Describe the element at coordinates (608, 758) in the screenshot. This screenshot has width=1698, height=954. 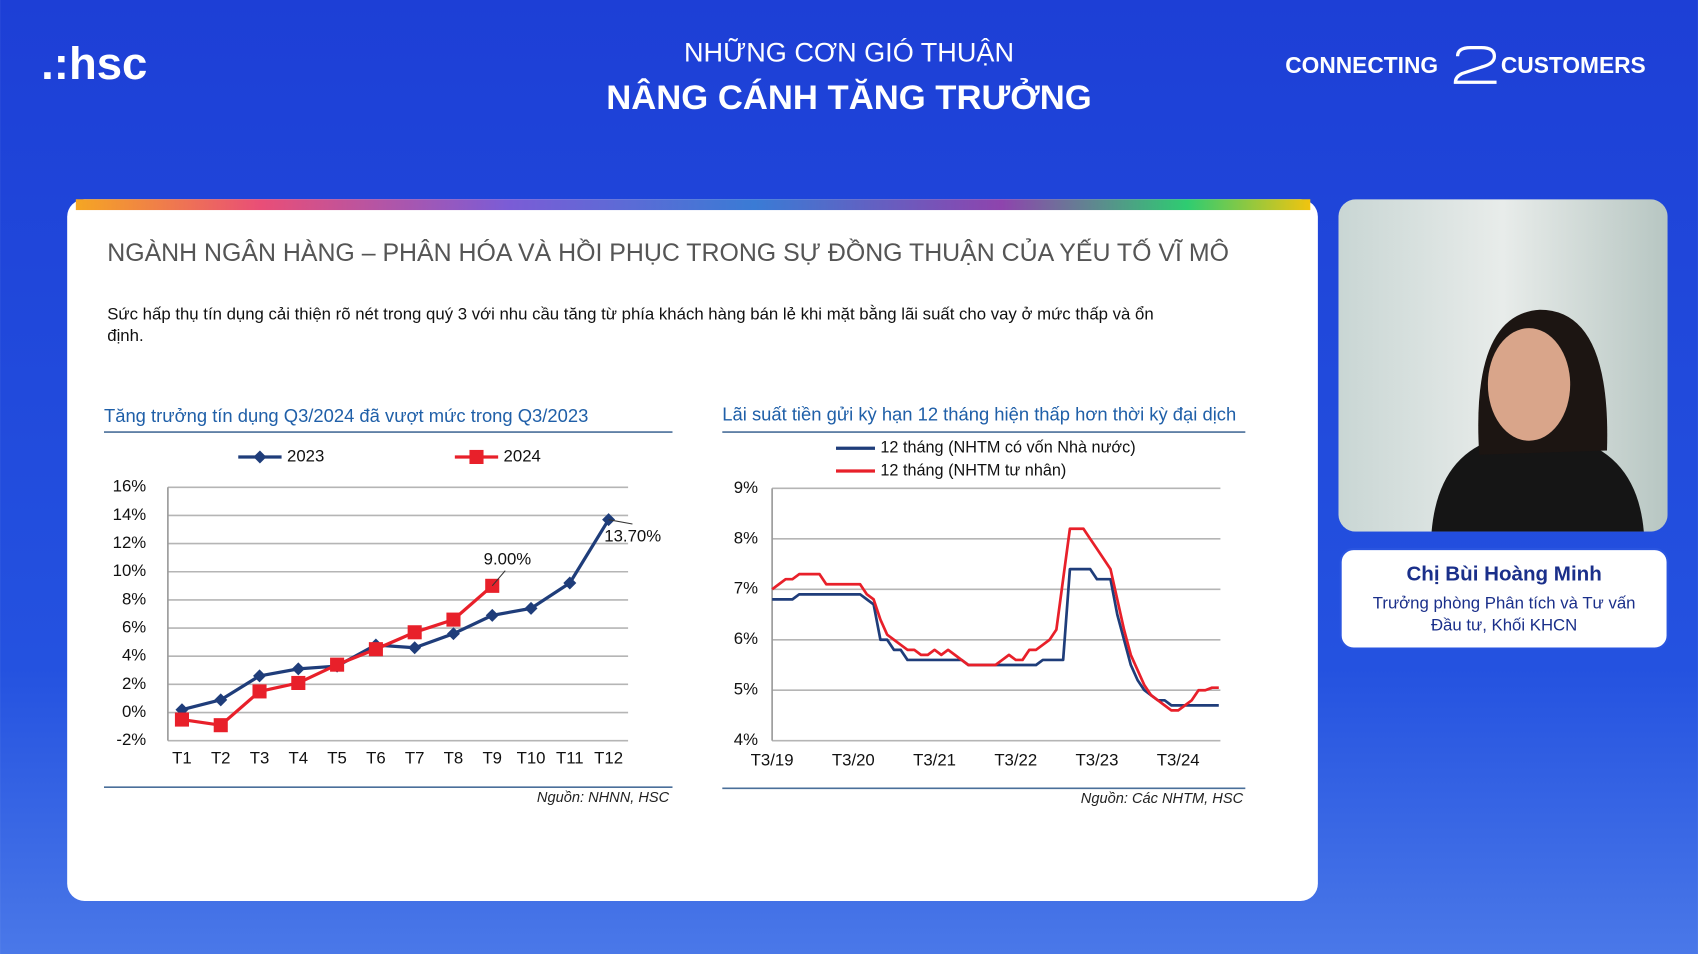
I see `x-tick-label: T12` at that location.